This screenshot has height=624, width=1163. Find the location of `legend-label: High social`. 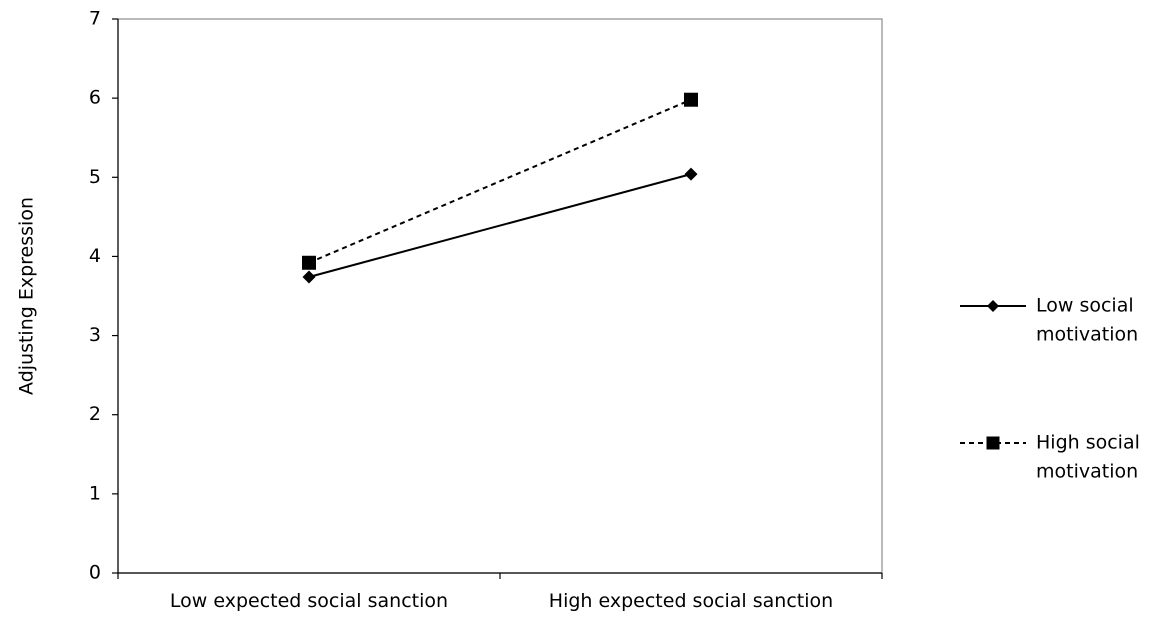

legend-label: High social is located at coordinates (1088, 443).